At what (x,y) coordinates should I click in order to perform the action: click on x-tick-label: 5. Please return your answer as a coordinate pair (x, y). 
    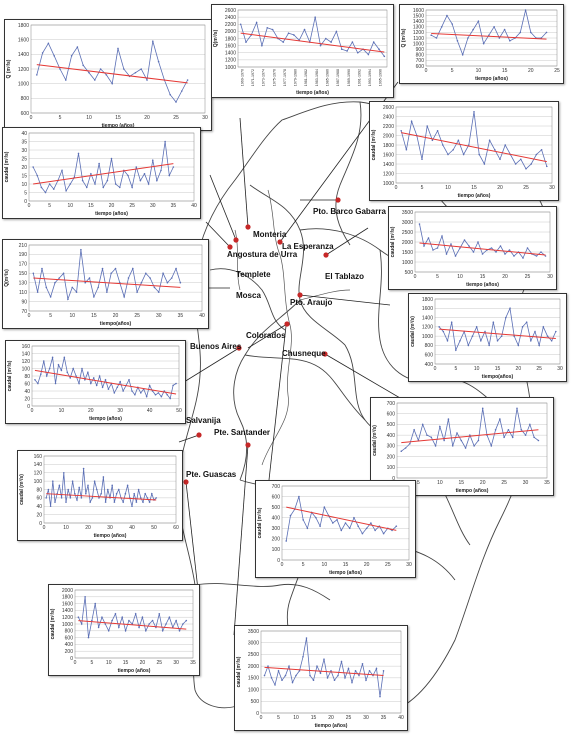
    Looking at the image, I should click on (418, 483).